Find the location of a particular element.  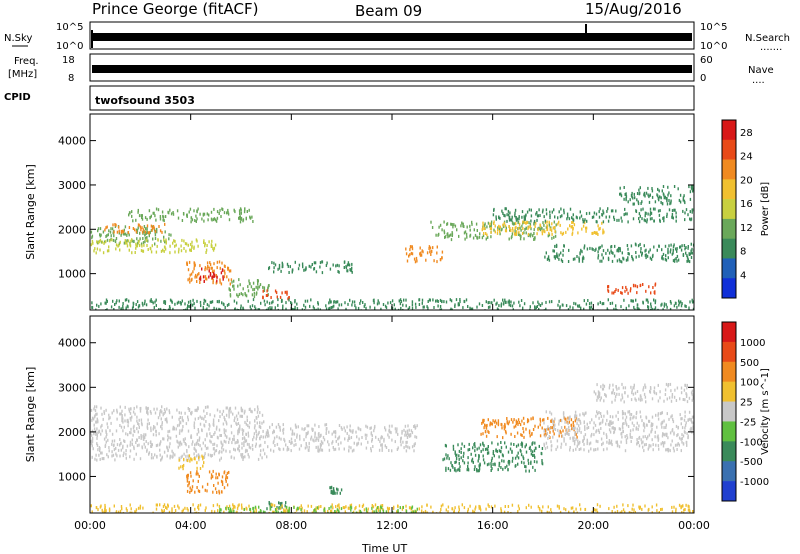

nsky-label: N.Sky is located at coordinates (18, 38).